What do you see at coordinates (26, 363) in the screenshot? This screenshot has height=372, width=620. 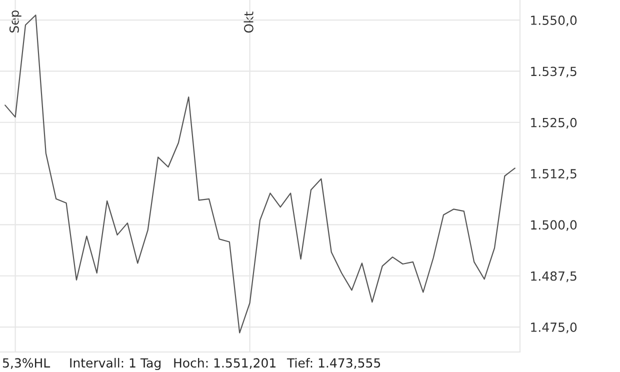 I see `text: 5,3%HL` at bounding box center [26, 363].